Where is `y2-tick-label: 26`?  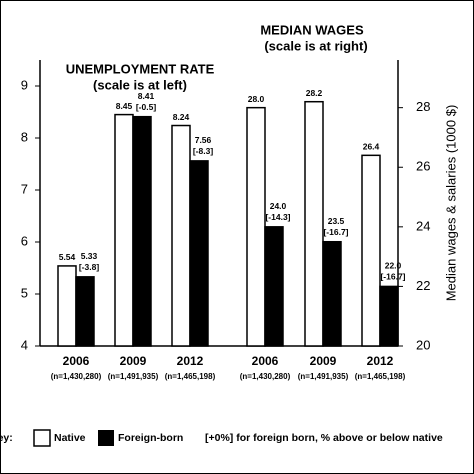
y2-tick-label: 26 is located at coordinates (423, 166).